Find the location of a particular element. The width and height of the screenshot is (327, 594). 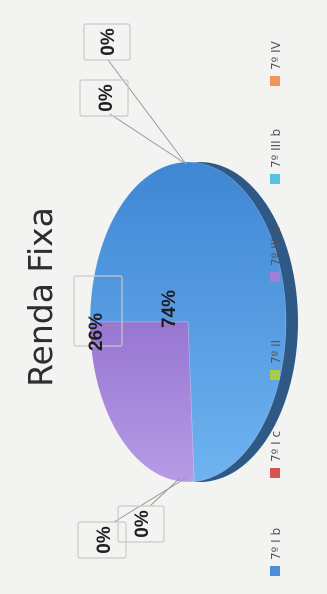

data-label-slice-6: 0% is located at coordinates (106, 98).